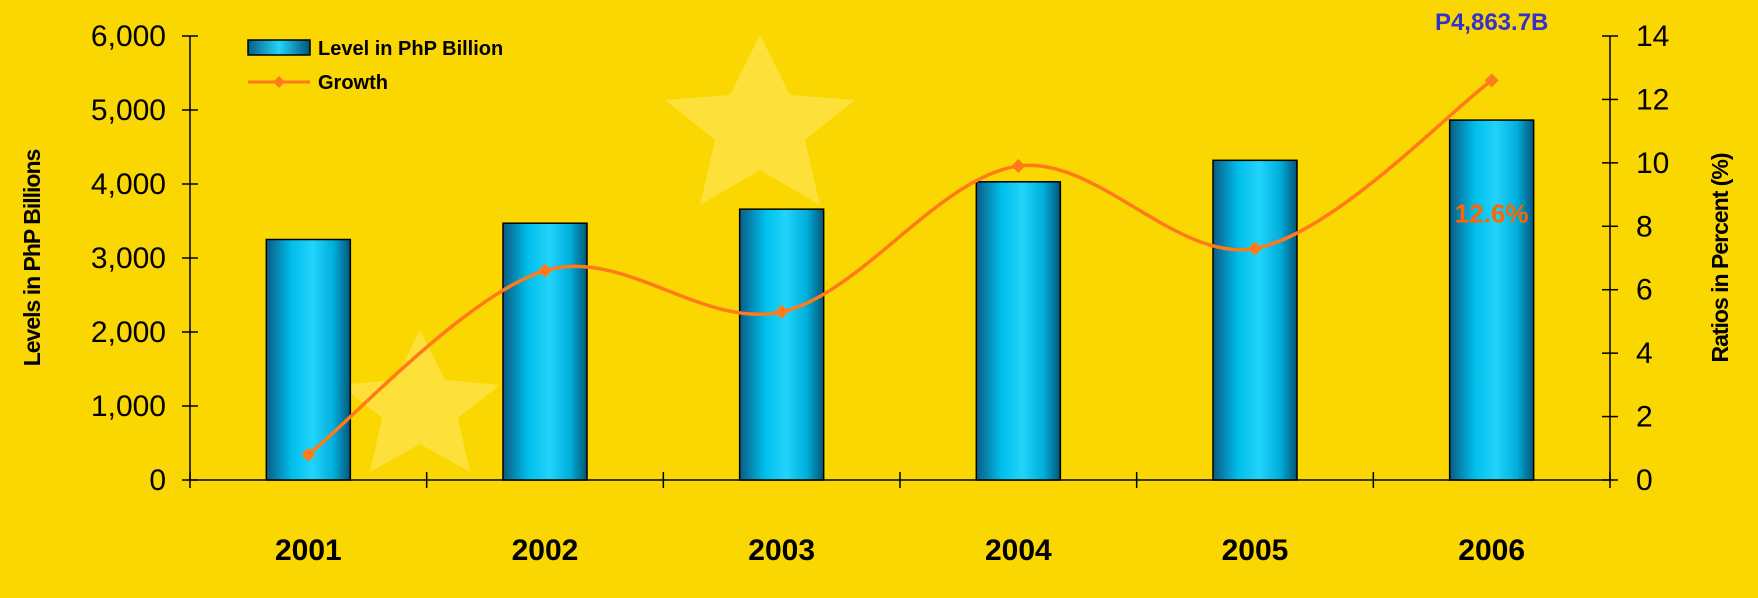 The image size is (1758, 598). I want to click on growth-point-2006, so click(1491, 80).